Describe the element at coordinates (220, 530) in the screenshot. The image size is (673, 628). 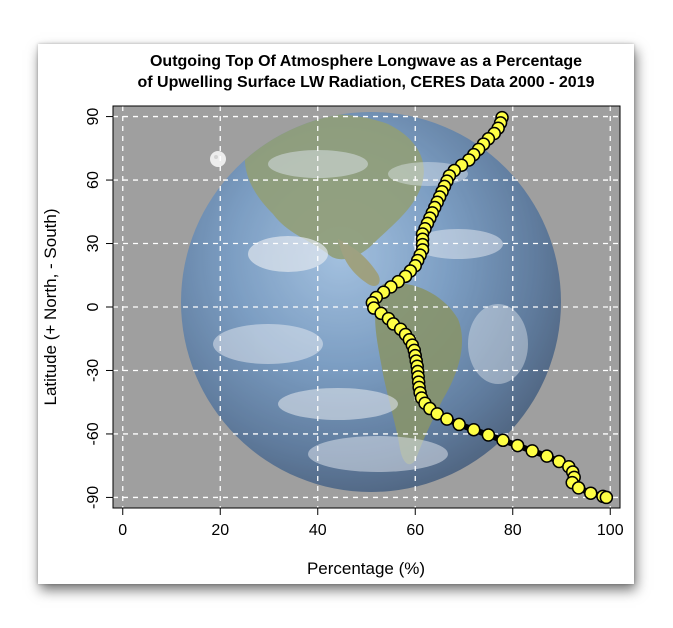
I see `x-tick-label: 20` at that location.